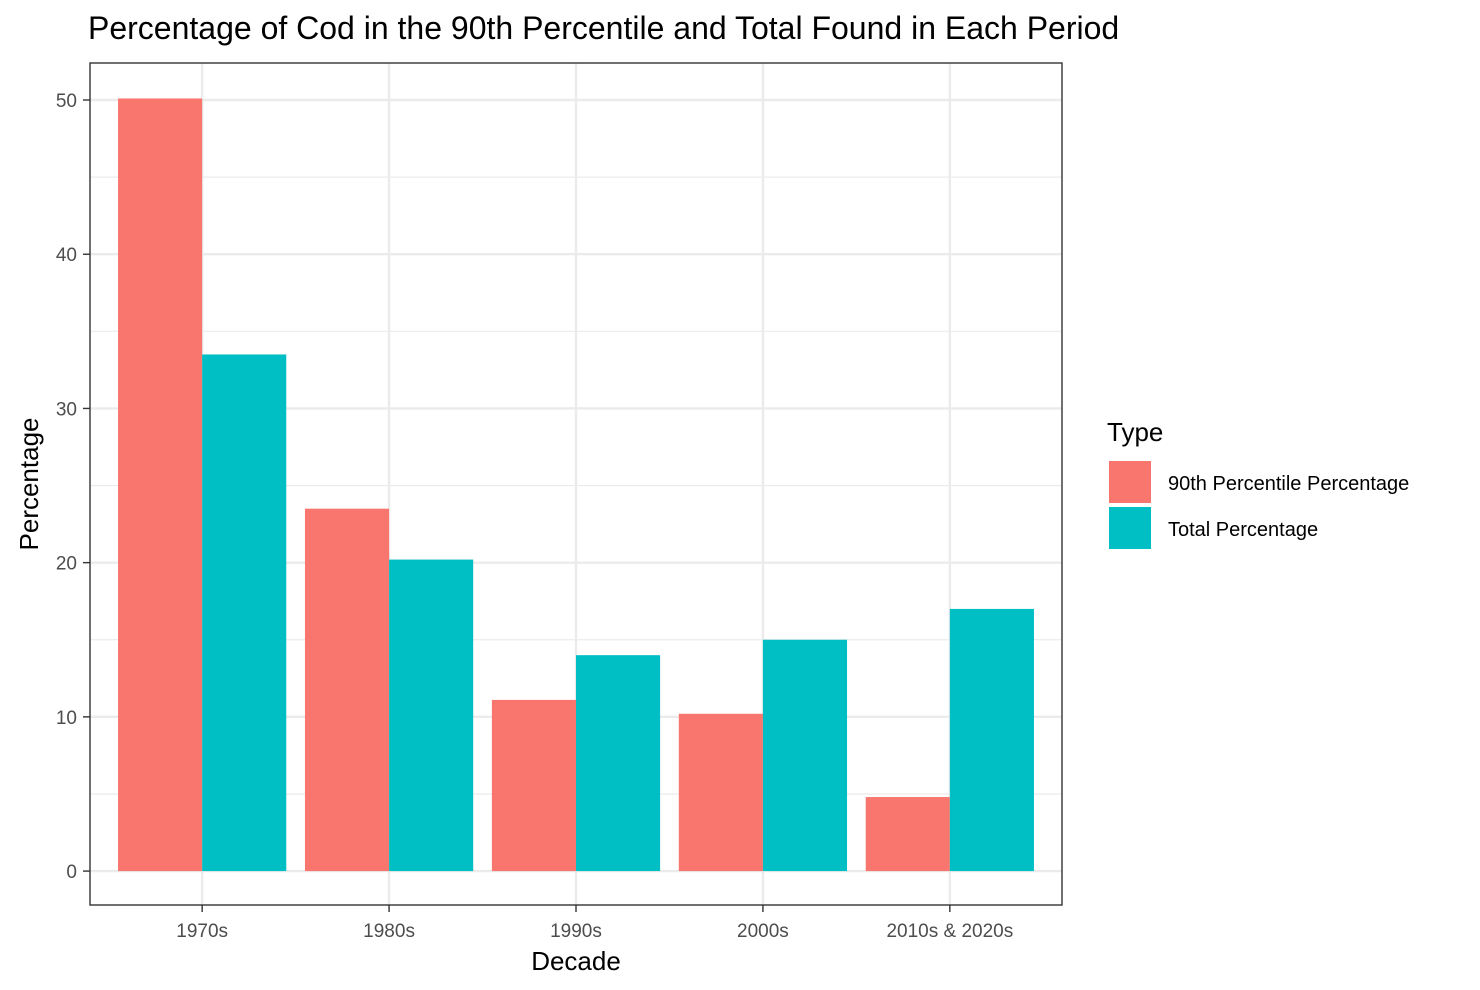 The image size is (1480, 990). What do you see at coordinates (202, 931) in the screenshot?
I see `x-tick-label: 1970s` at bounding box center [202, 931].